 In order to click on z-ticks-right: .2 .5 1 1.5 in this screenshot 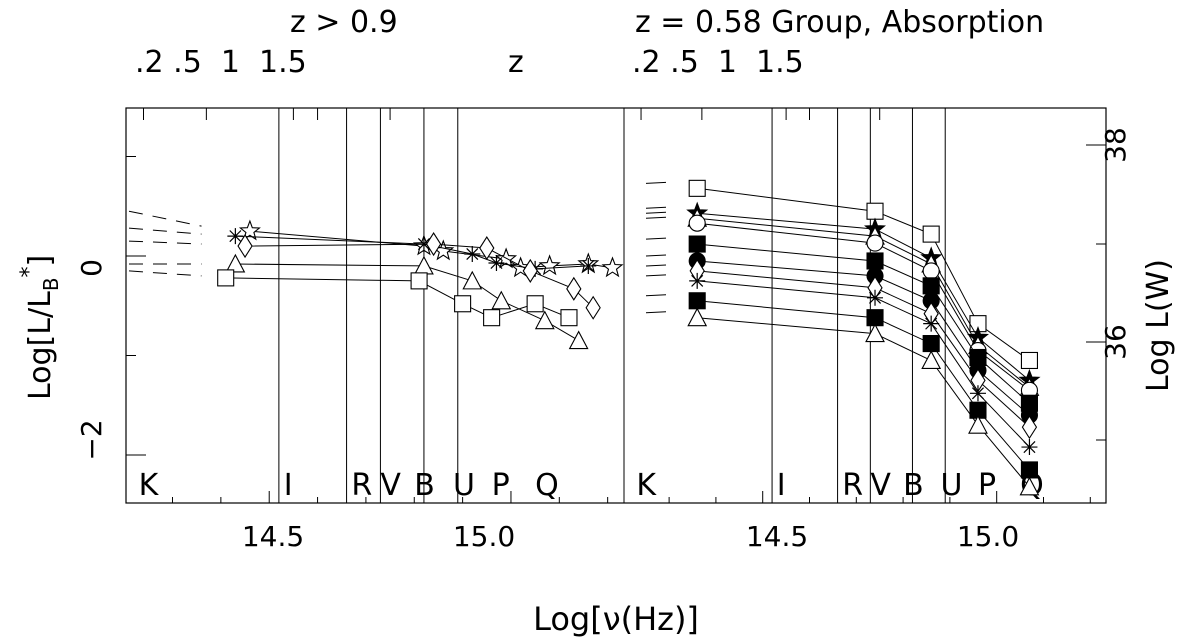, I will do `click(718, 62)`.